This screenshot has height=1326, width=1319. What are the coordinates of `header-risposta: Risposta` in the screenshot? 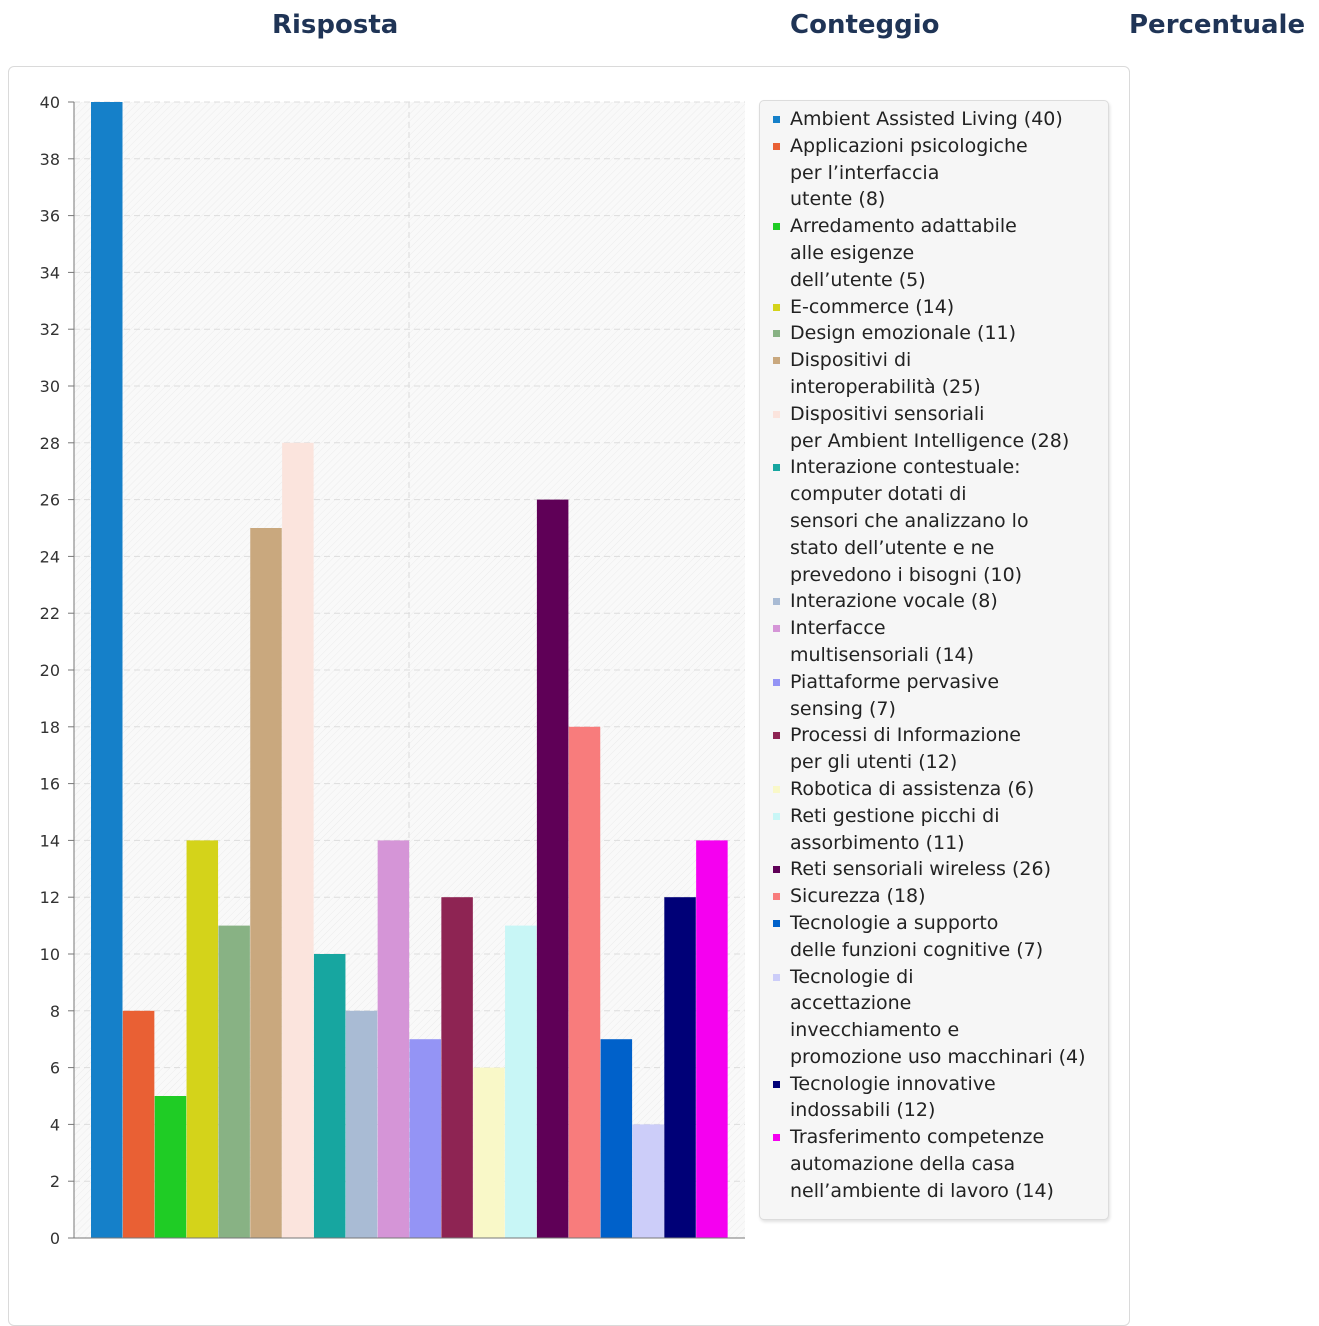 It's located at (335, 25).